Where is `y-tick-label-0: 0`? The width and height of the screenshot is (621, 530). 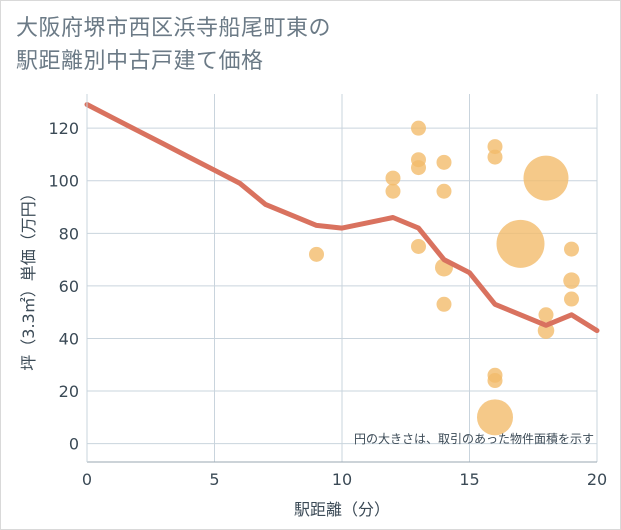 y-tick-label-0: 0 is located at coordinates (74, 444).